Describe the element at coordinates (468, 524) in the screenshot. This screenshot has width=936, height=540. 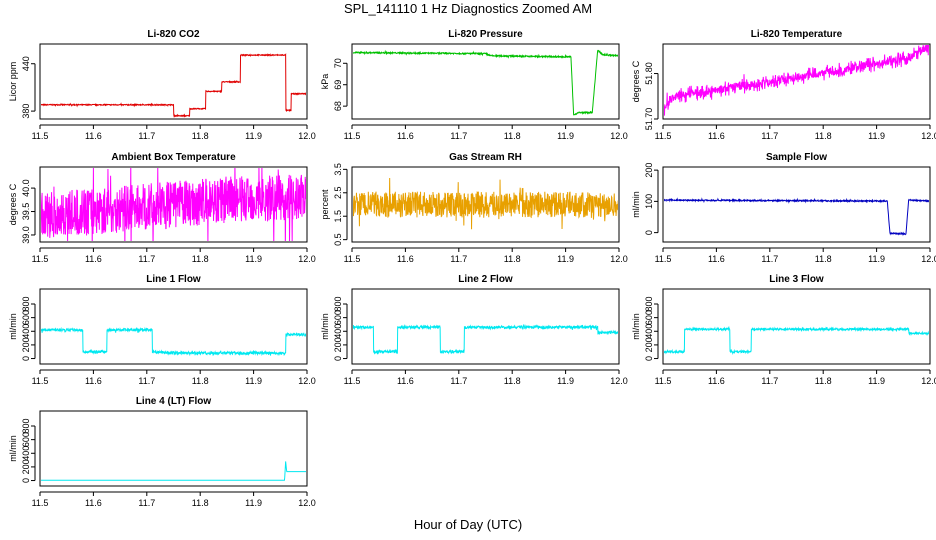
I see `x-axis-title: Hour of Day (UTC)` at that location.